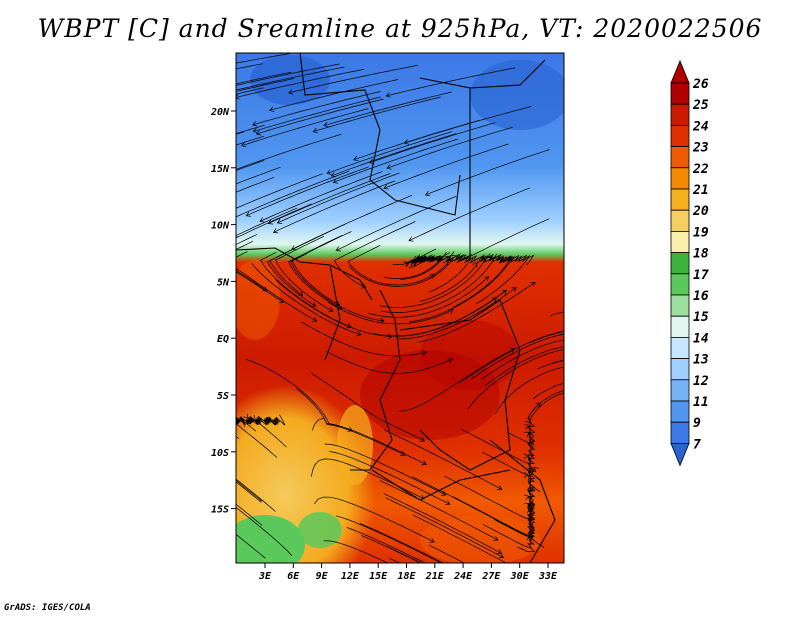 The image size is (800, 618). I want to click on lon-tick-label: 15E, so click(378, 576).